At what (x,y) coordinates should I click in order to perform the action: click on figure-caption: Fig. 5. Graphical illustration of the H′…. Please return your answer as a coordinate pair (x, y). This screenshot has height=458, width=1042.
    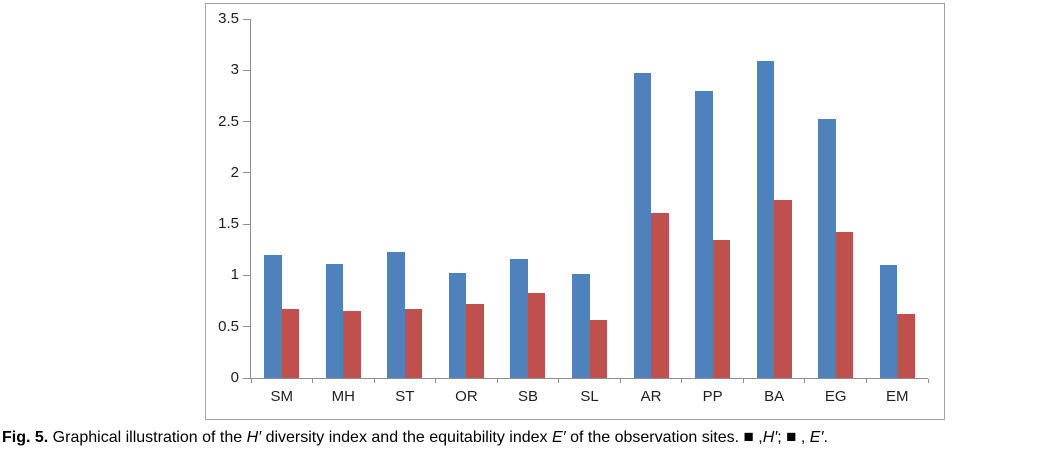
    Looking at the image, I should click on (522, 437).